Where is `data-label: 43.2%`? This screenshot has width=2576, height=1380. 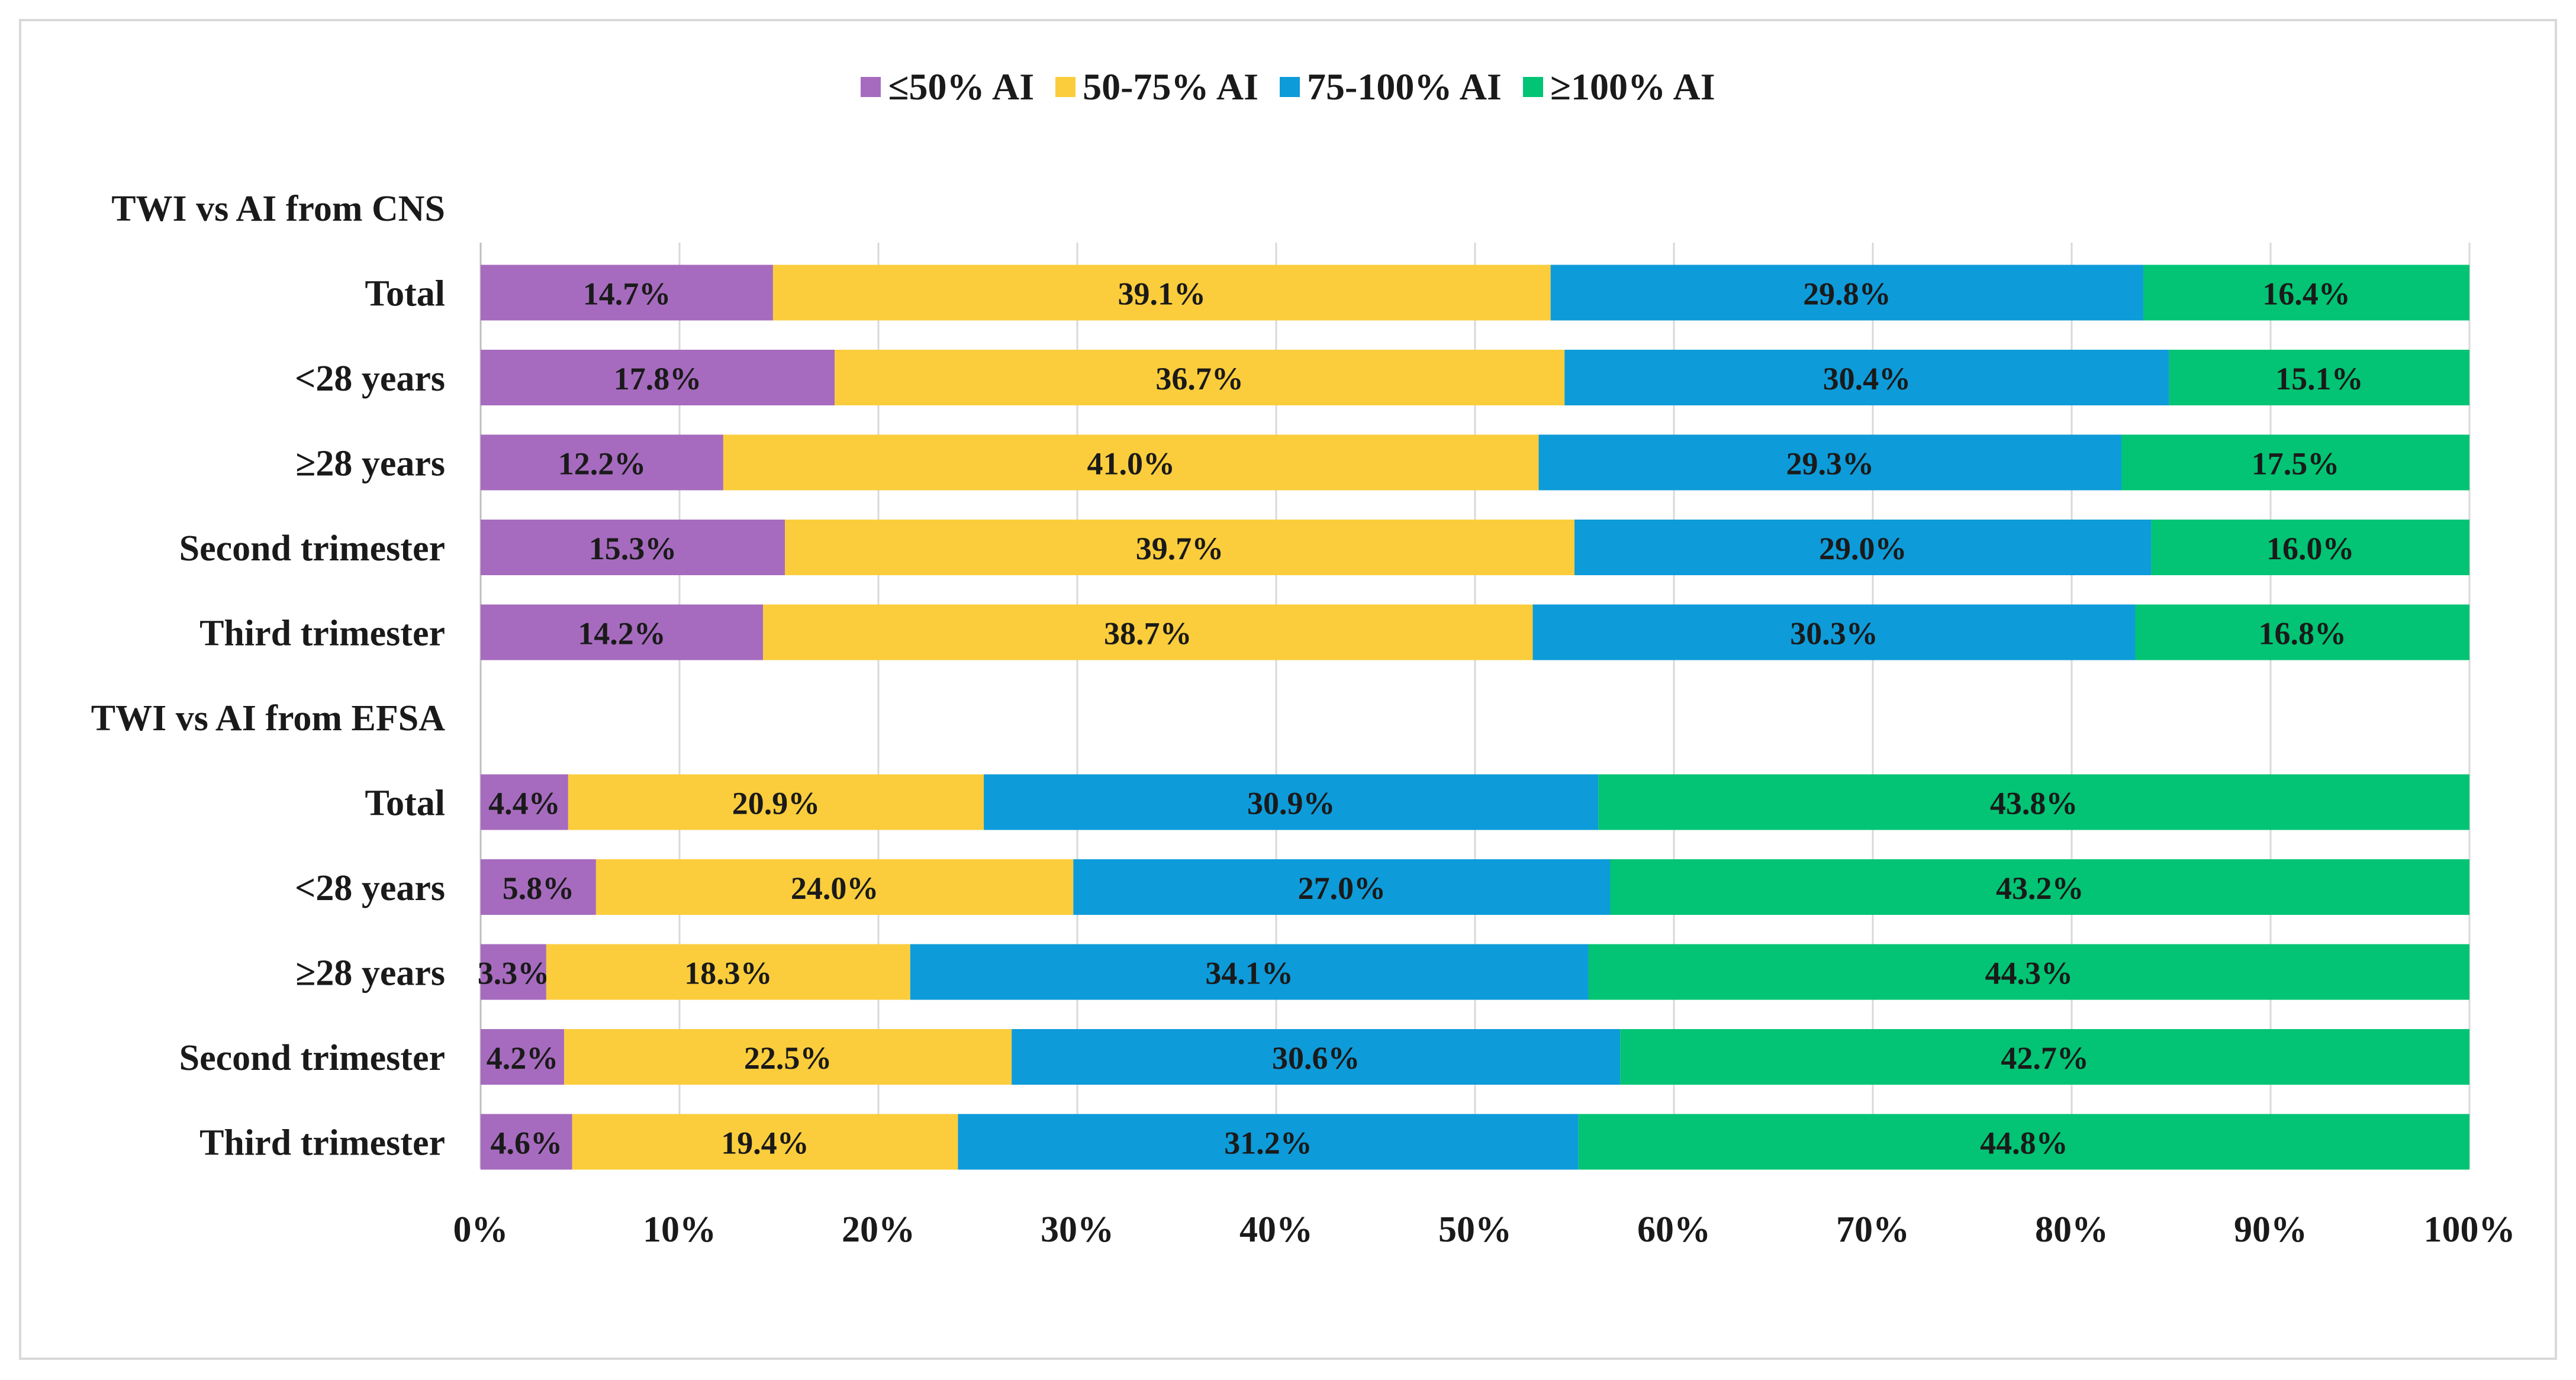
data-label: 43.2% is located at coordinates (2040, 888).